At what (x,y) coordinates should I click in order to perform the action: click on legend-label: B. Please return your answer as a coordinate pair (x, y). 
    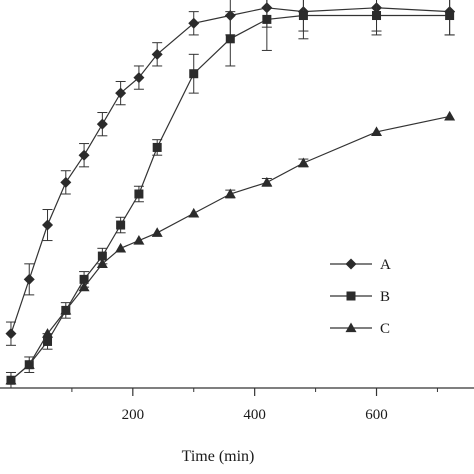
    Looking at the image, I should click on (385, 297).